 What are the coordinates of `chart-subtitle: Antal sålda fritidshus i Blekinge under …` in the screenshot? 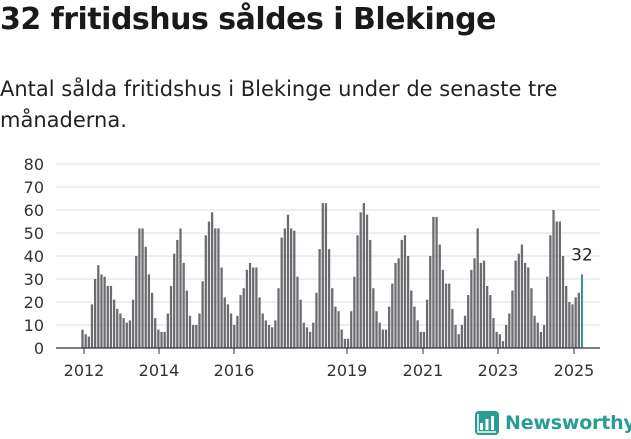 It's located at (279, 104).